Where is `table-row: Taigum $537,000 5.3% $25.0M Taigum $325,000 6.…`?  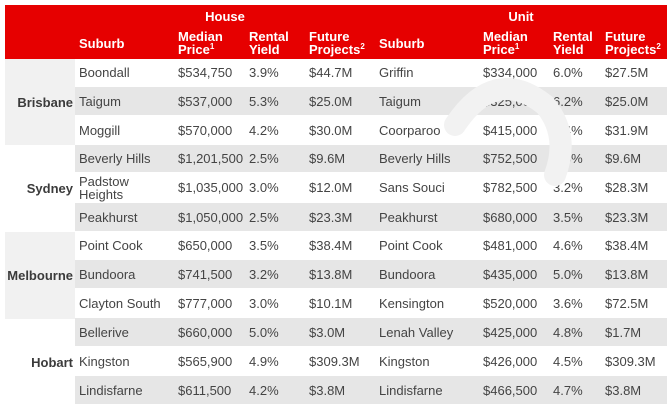
table-row: Taigum $537,000 5.3% $25.0M Taigum $325,000 6.… is located at coordinates (371, 101).